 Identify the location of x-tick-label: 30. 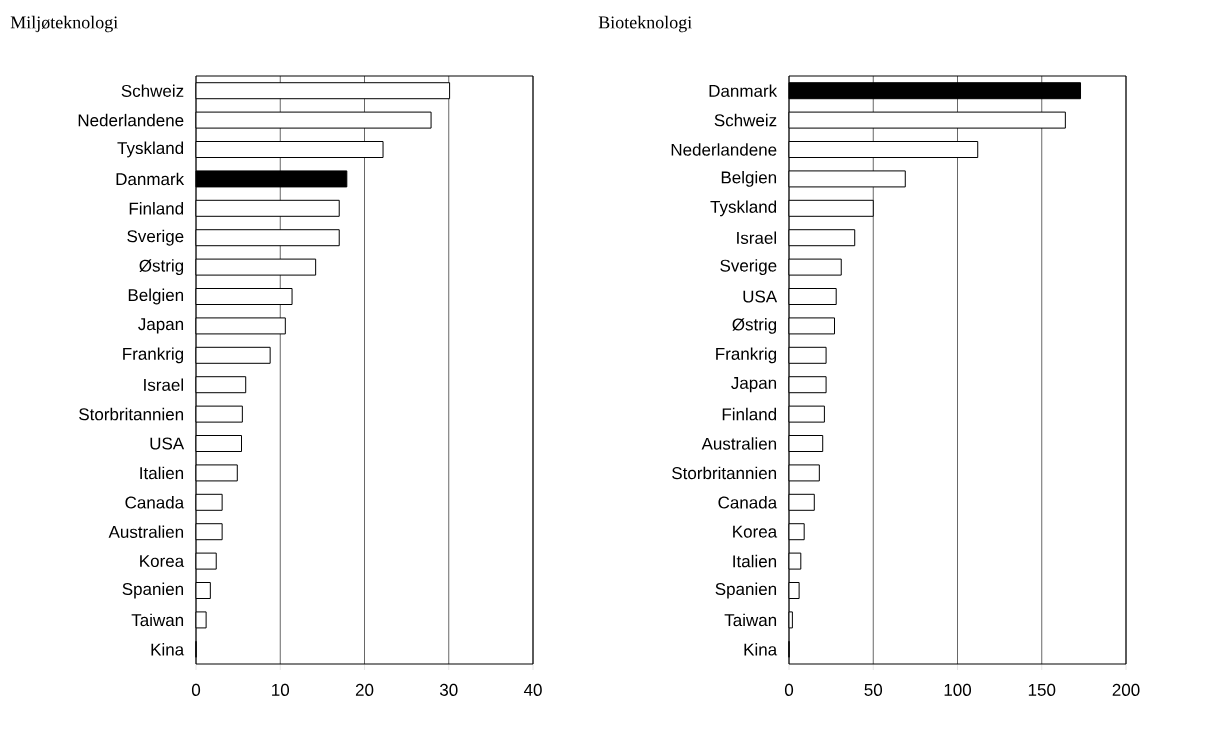
(448, 689).